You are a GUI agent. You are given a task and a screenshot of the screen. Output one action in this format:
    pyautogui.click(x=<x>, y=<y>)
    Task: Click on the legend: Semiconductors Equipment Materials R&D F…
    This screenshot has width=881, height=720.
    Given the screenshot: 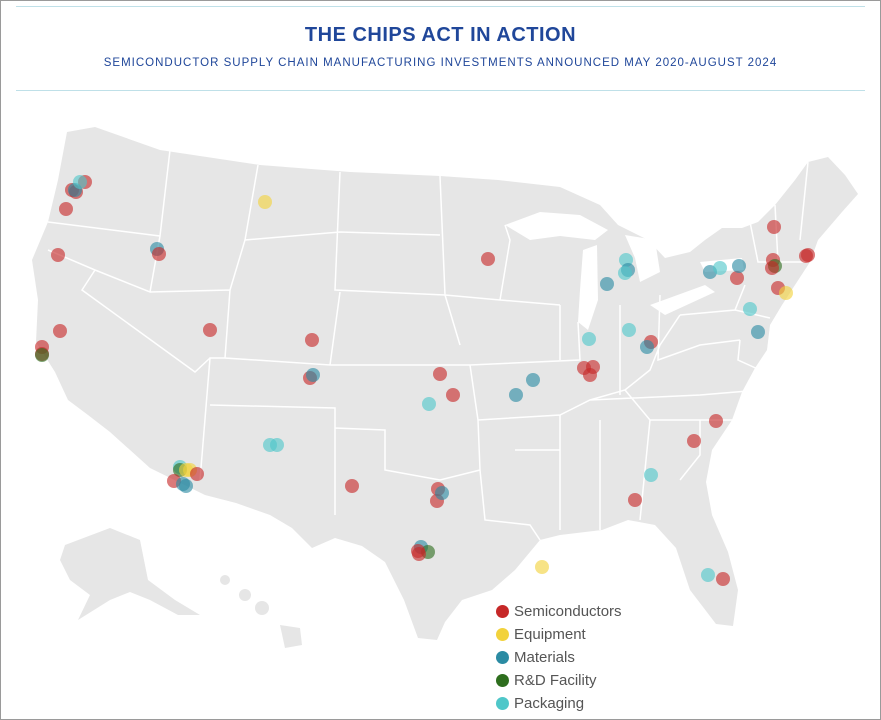 What is the action you would take?
    pyautogui.click(x=566, y=657)
    